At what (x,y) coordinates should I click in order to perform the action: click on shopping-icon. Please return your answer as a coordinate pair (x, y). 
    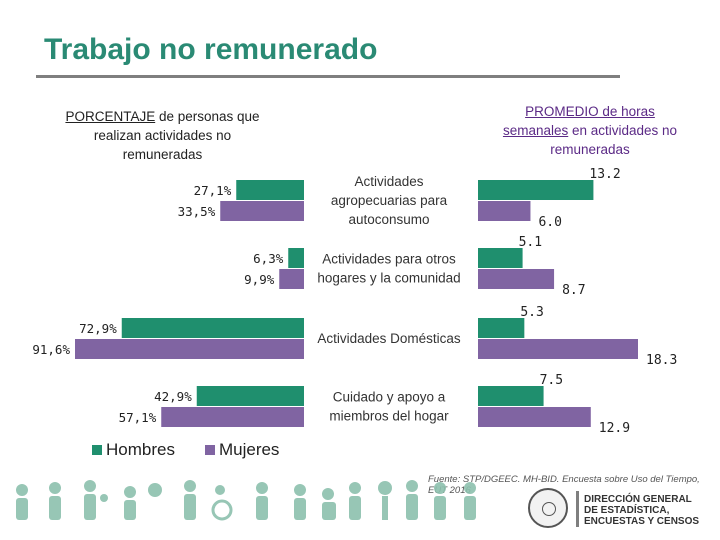
    Looking at the image, I should click on (355, 501).